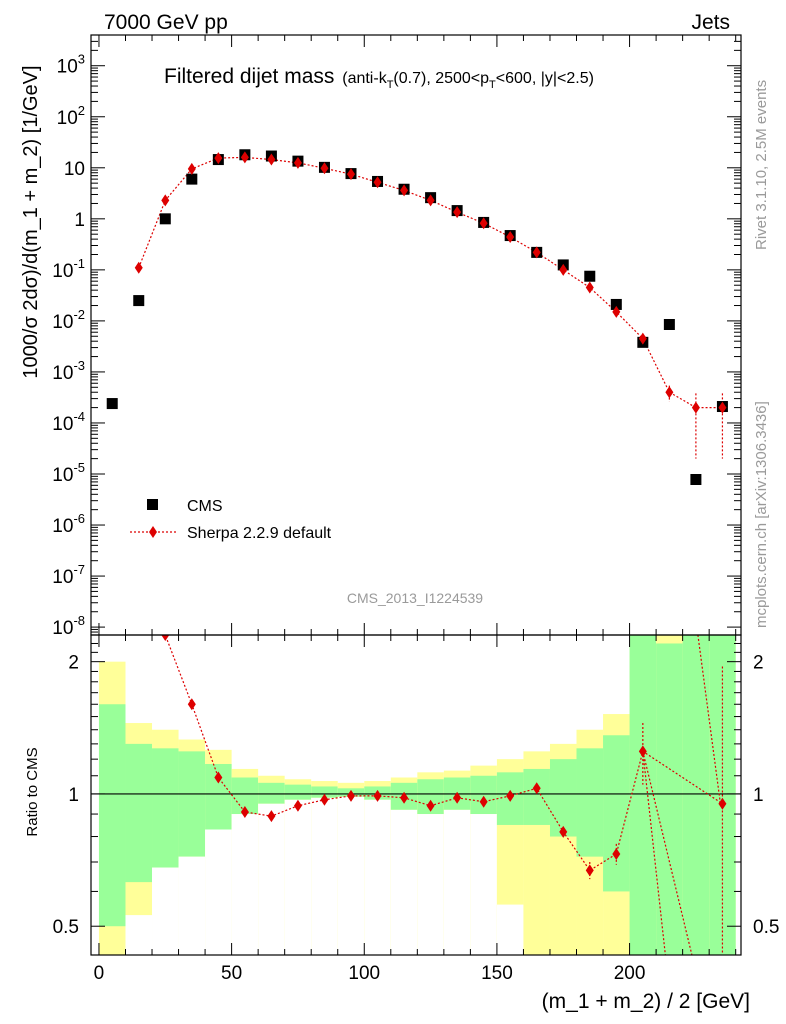 The image size is (786, 1024). Describe the element at coordinates (249, 76) in the screenshot. I see `plot-title-main: Filtered dijet mass` at that location.